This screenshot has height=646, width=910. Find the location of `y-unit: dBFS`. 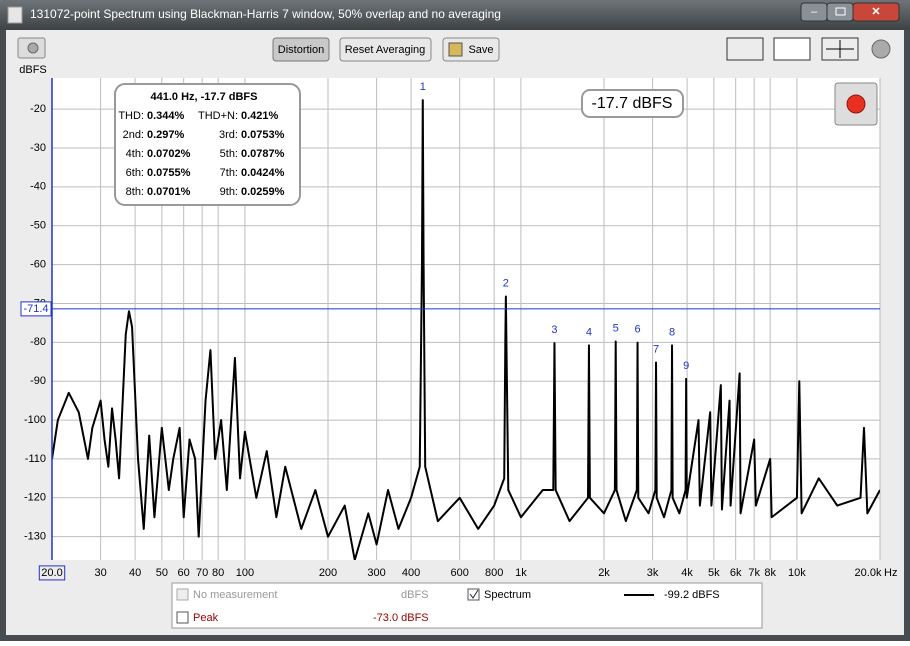

y-unit: dBFS is located at coordinates (33, 70).